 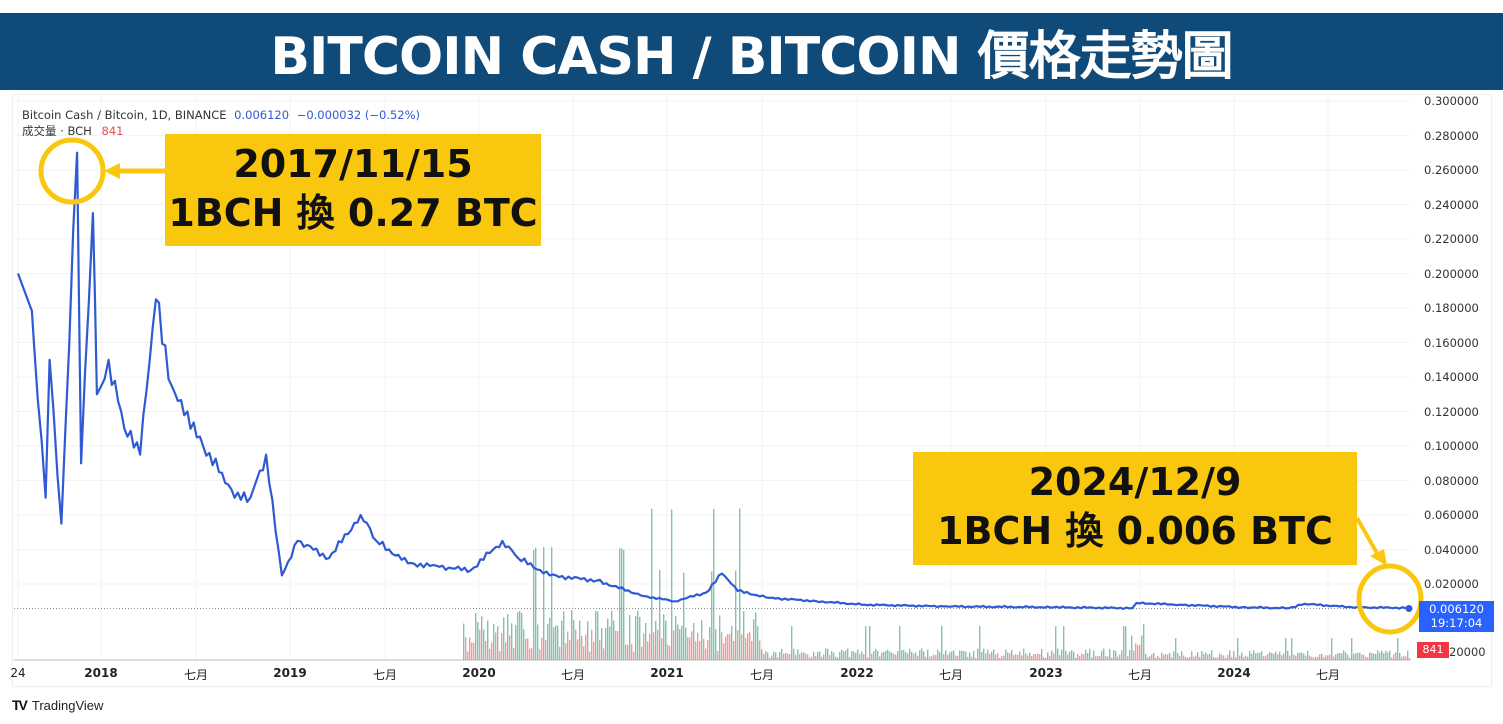 What do you see at coordinates (1456, 609) in the screenshot?
I see `badge-price: 0.006120` at bounding box center [1456, 609].